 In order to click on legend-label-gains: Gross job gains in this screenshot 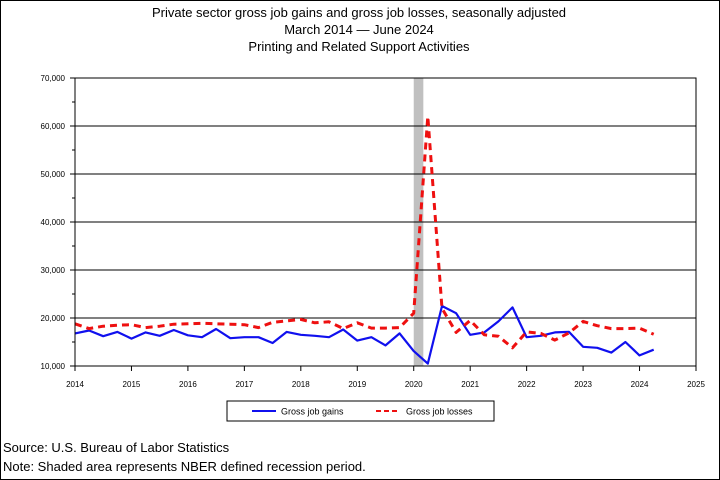, I will do `click(312, 412)`.